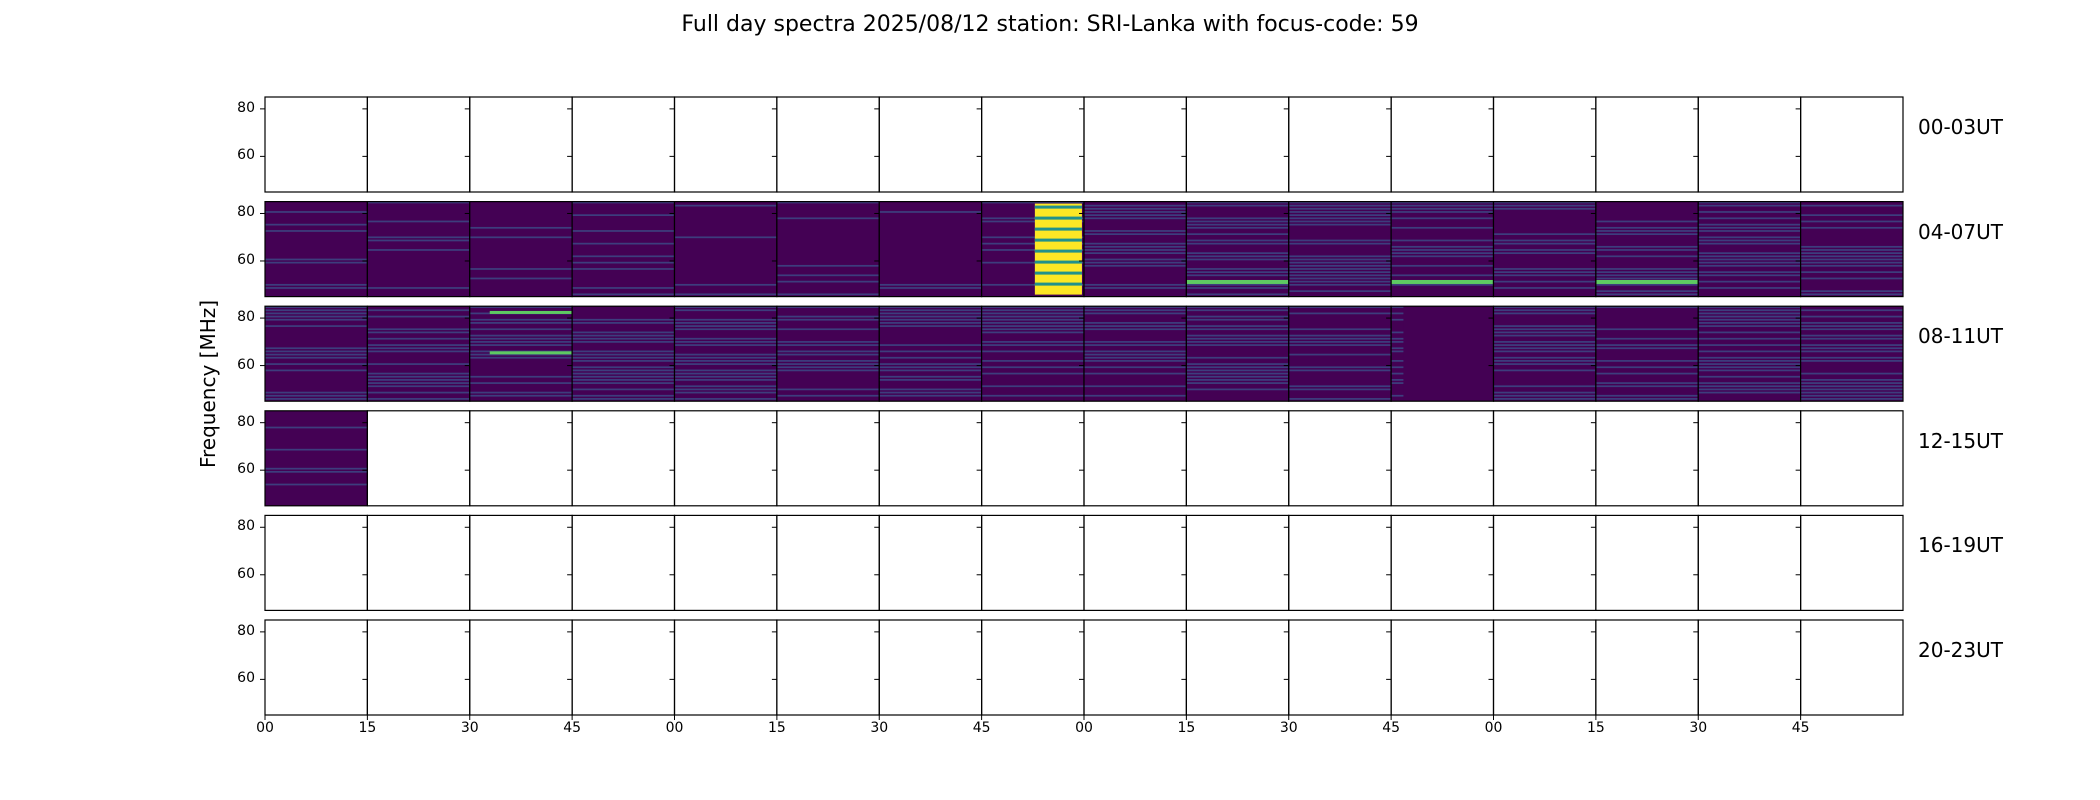 Image resolution: width=2100 pixels, height=800 pixels. Describe the element at coordinates (265, 728) in the screenshot. I see `x-tick-label: 00` at that location.